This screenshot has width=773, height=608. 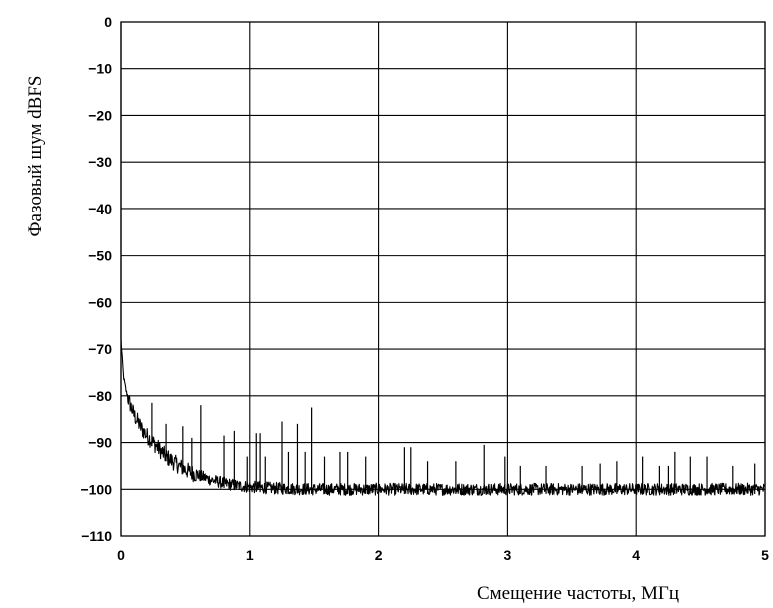 What do you see at coordinates (96, 536) in the screenshot?
I see `y-tick-label: −110` at bounding box center [96, 536].